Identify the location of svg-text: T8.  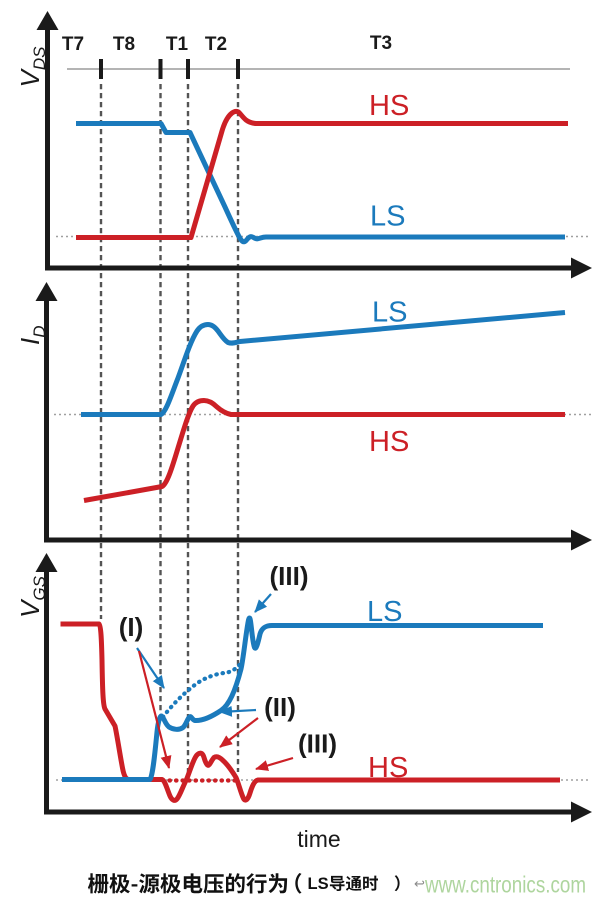
(124, 44).